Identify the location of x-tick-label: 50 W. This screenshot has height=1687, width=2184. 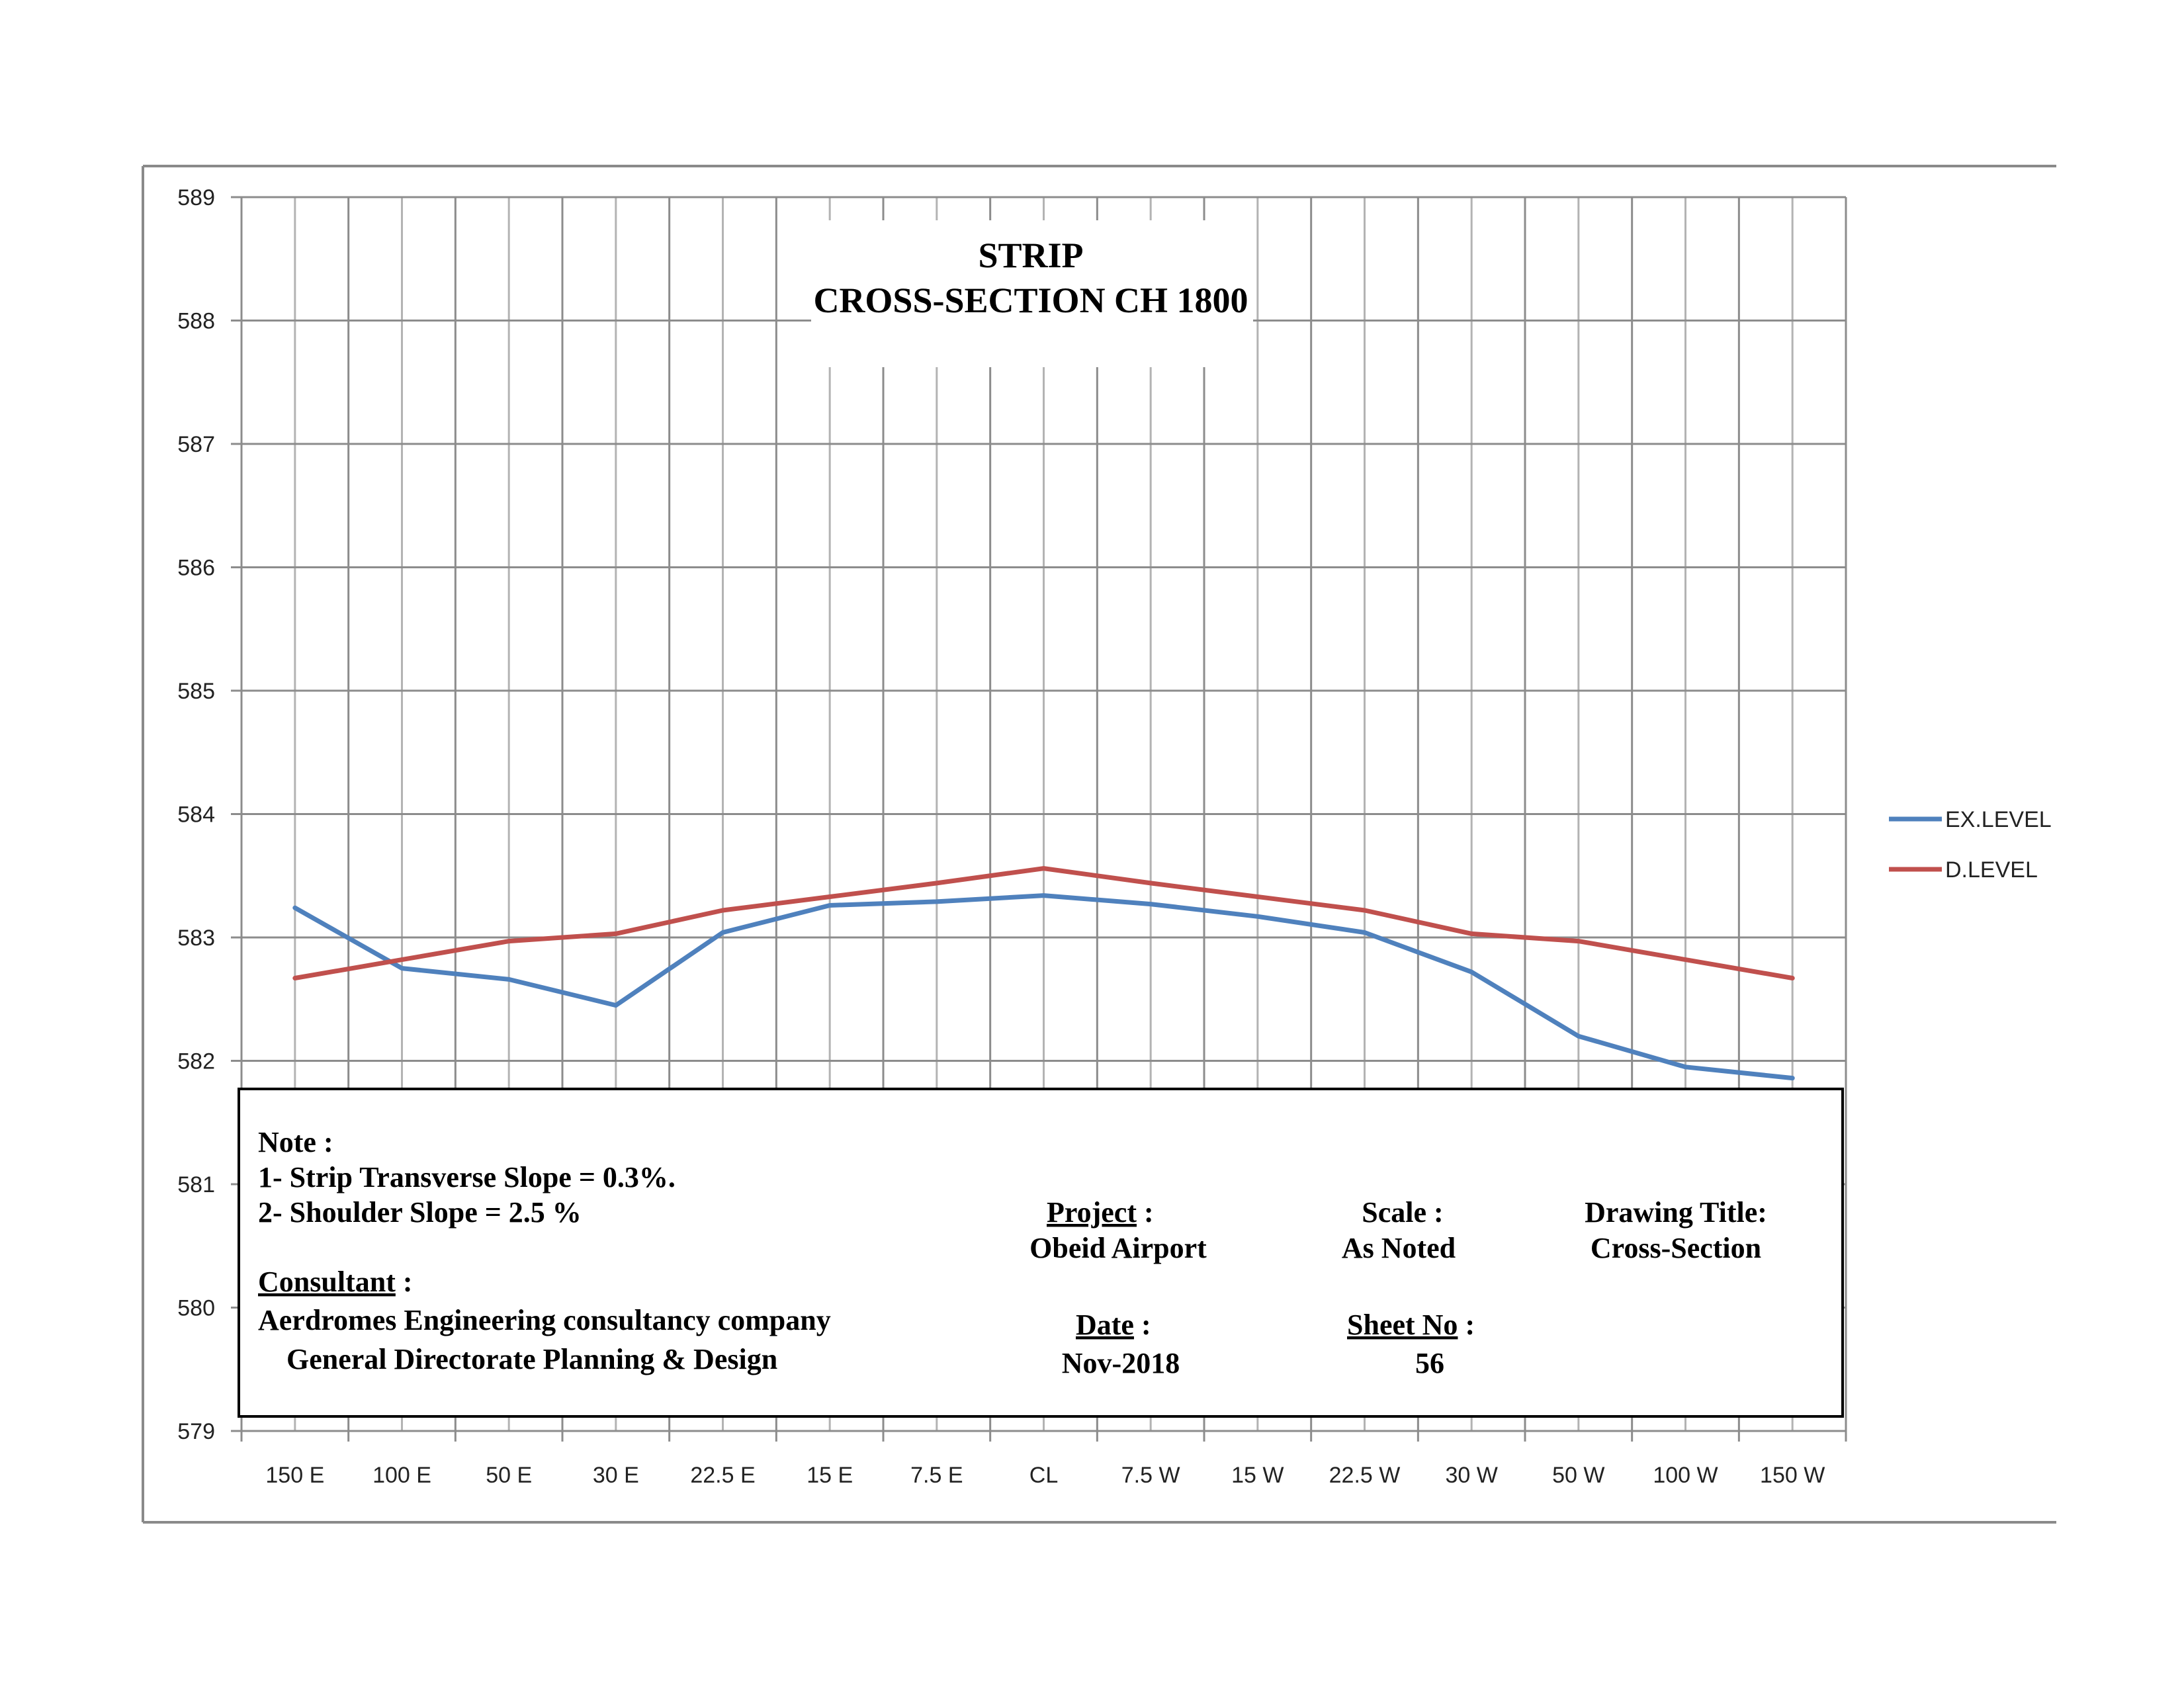
(1578, 1475).